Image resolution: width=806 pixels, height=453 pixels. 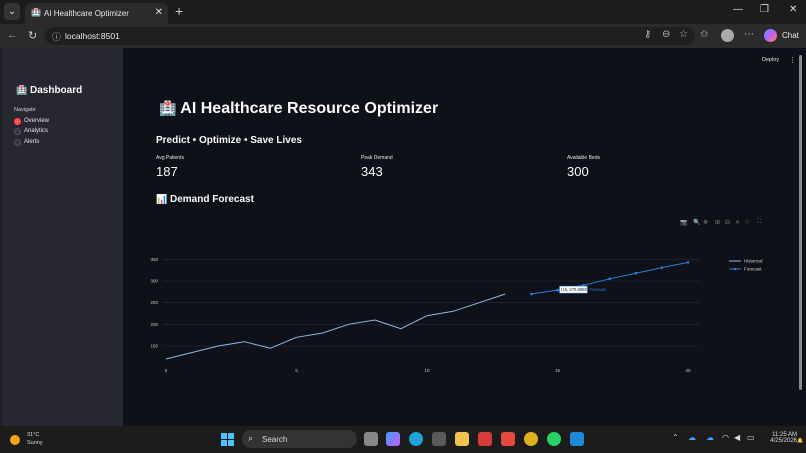 What do you see at coordinates (793, 9) in the screenshot?
I see `window-close-icon: ✕` at bounding box center [793, 9].